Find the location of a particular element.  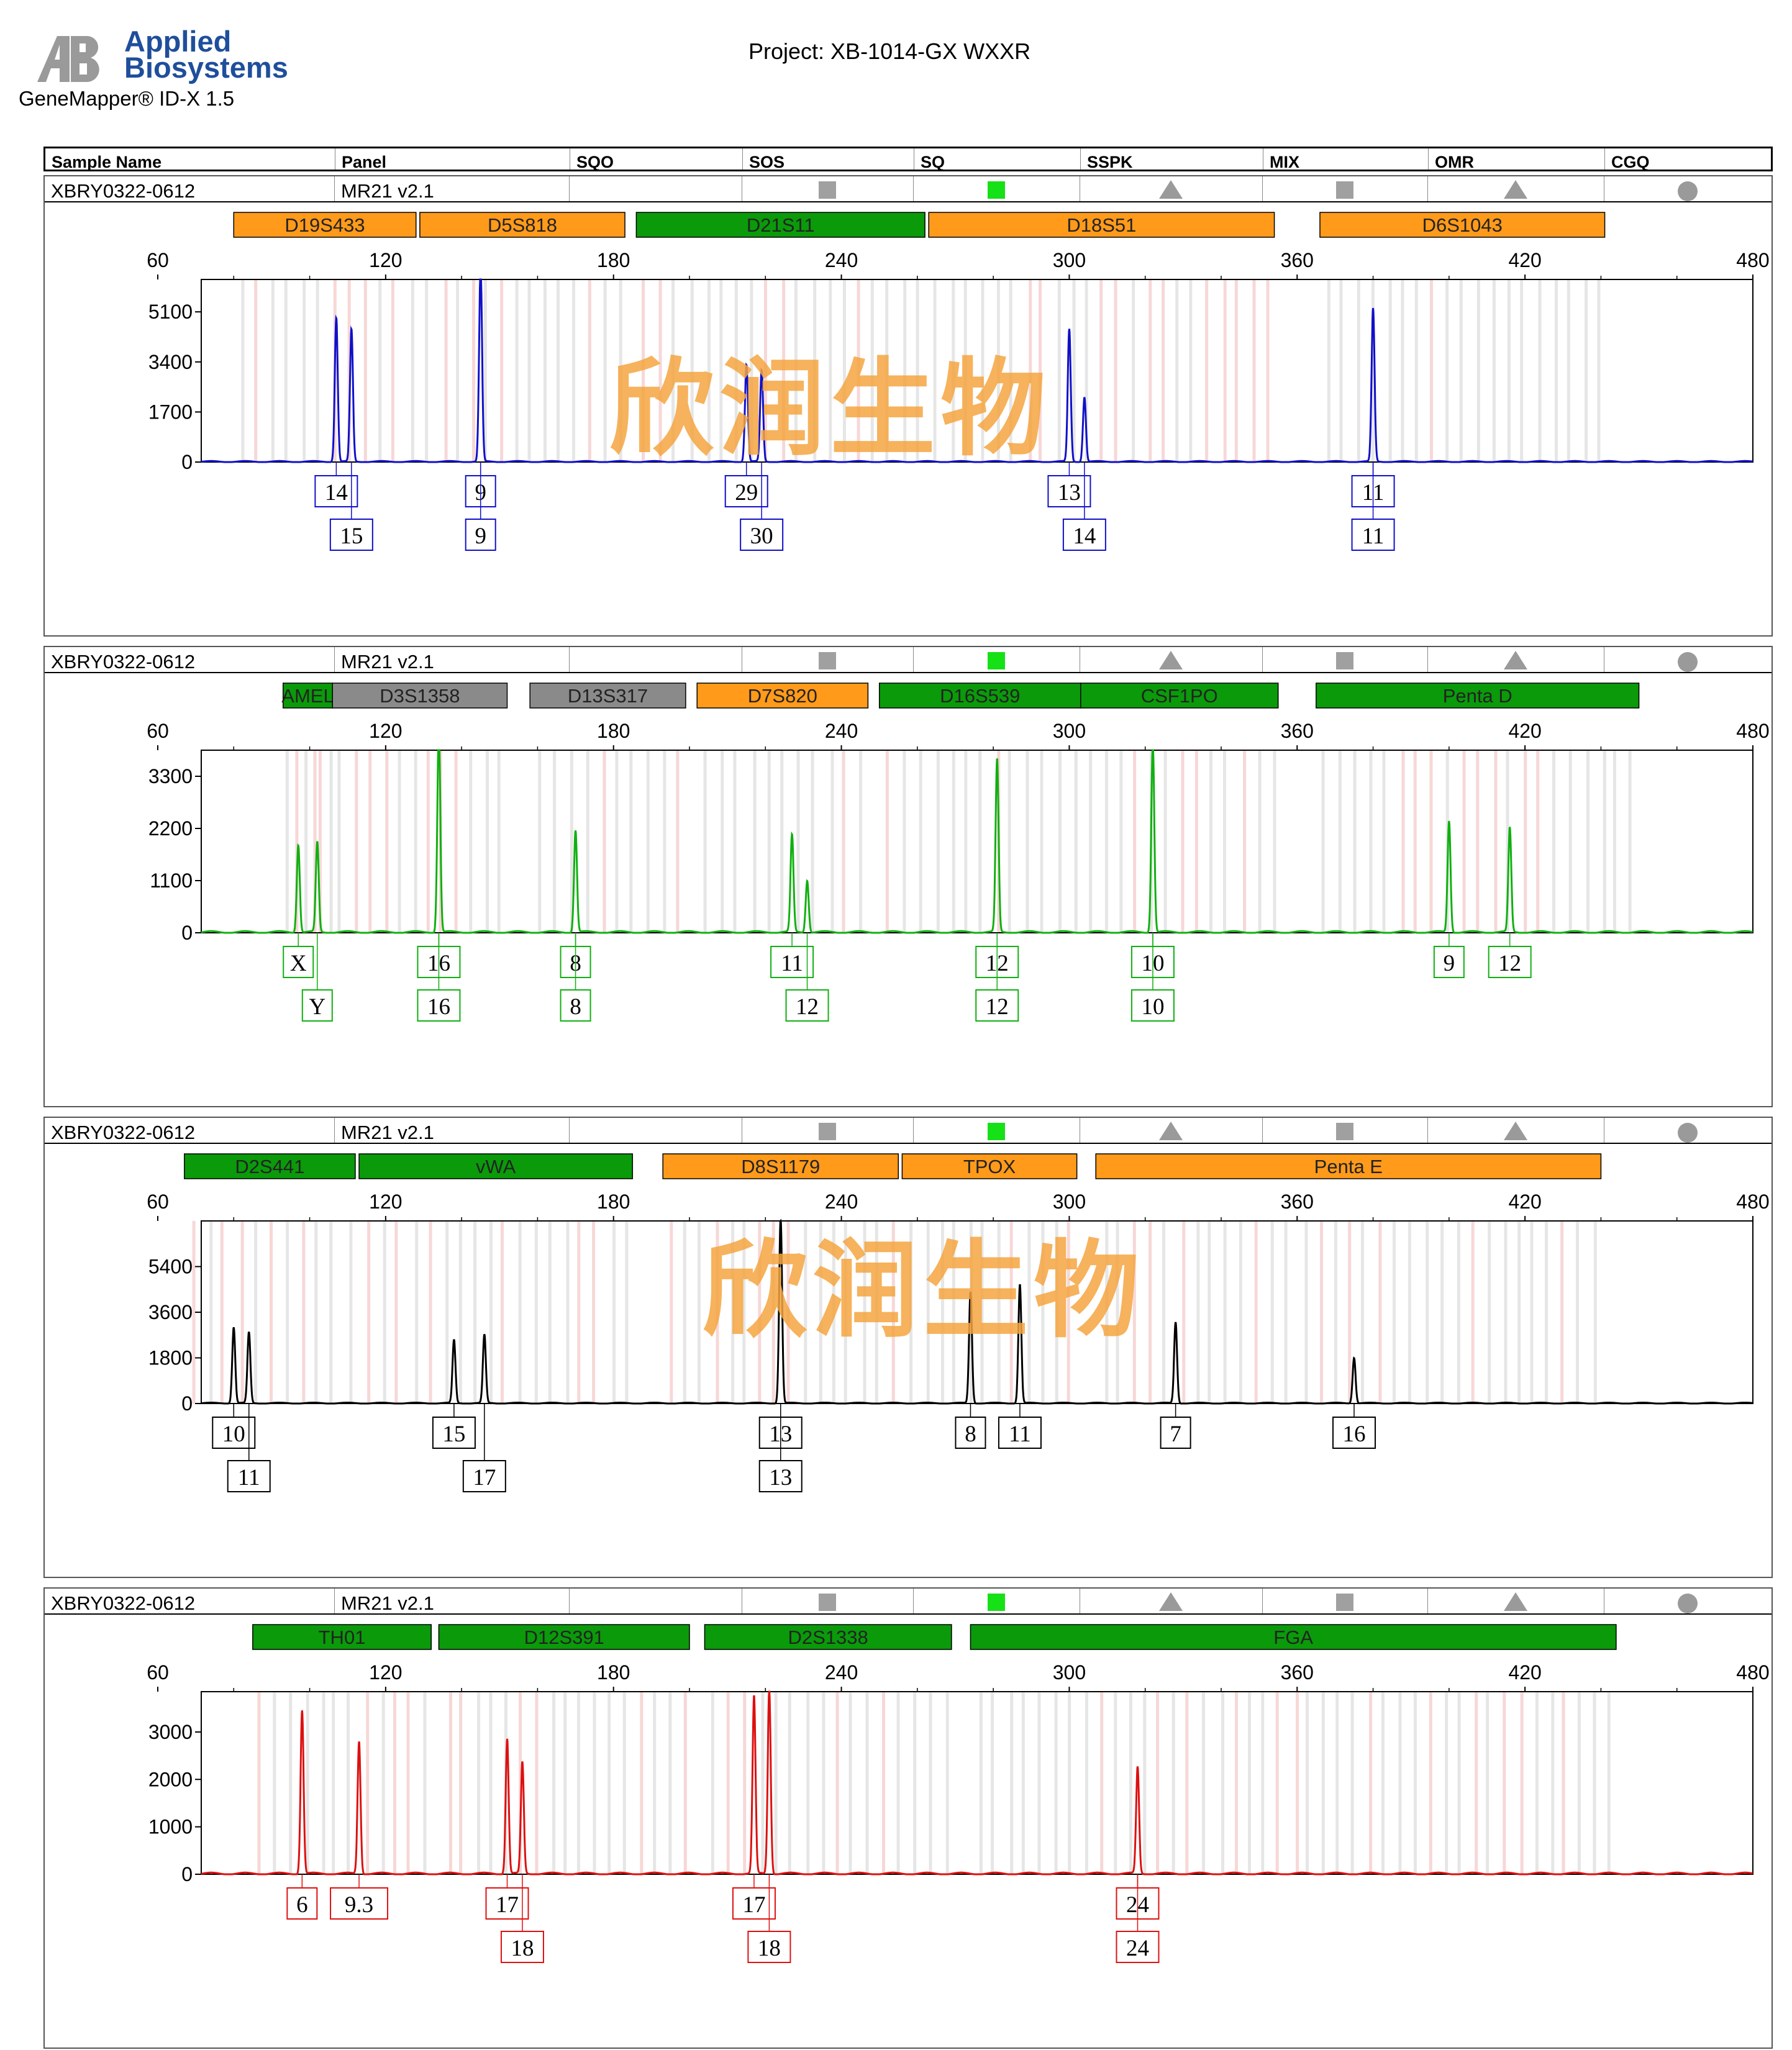

allele-call-label: 30 is located at coordinates (762, 506).